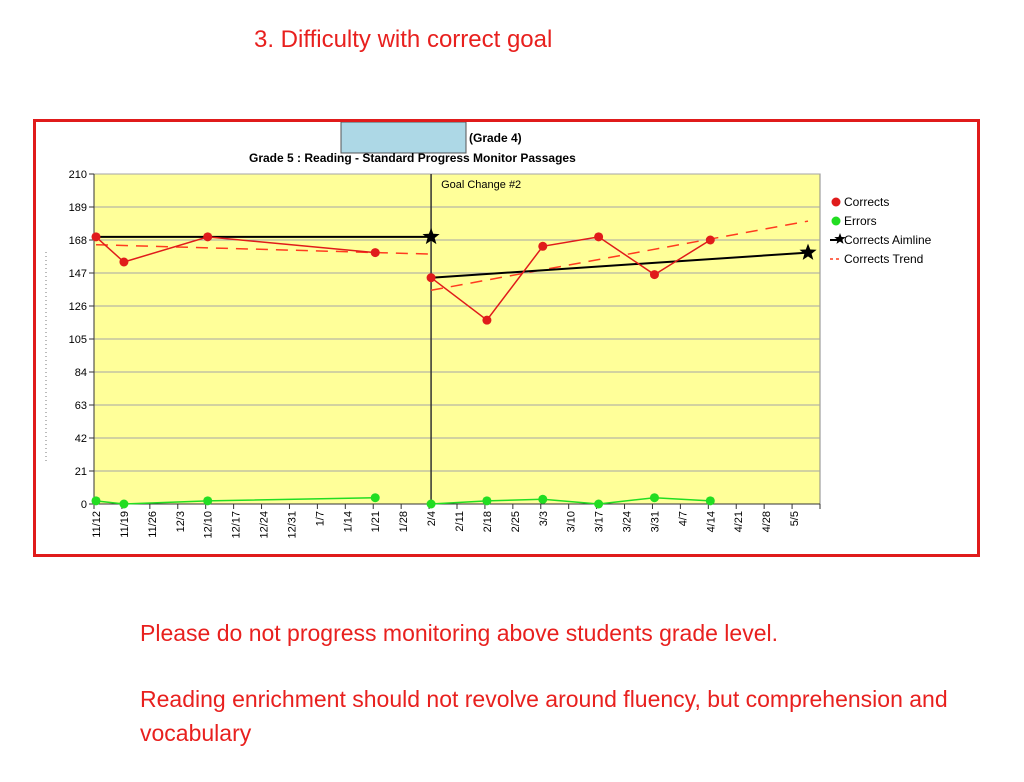 This screenshot has width=1024, height=782. I want to click on y-tick-label: 42, so click(81, 439).